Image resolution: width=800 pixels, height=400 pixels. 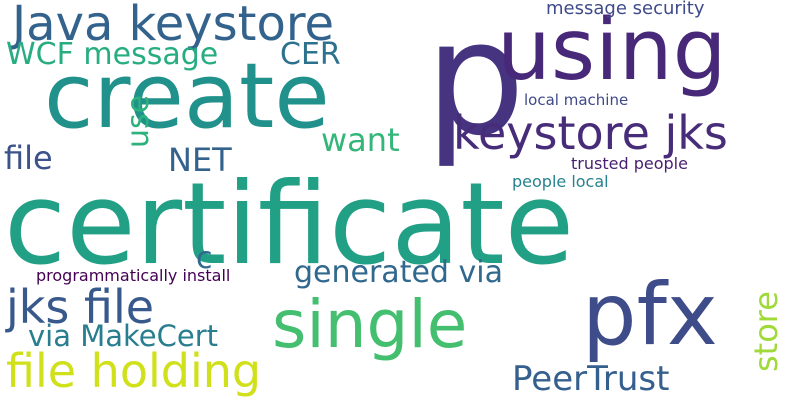 I want to click on word-cer: CER, so click(x=310, y=54).